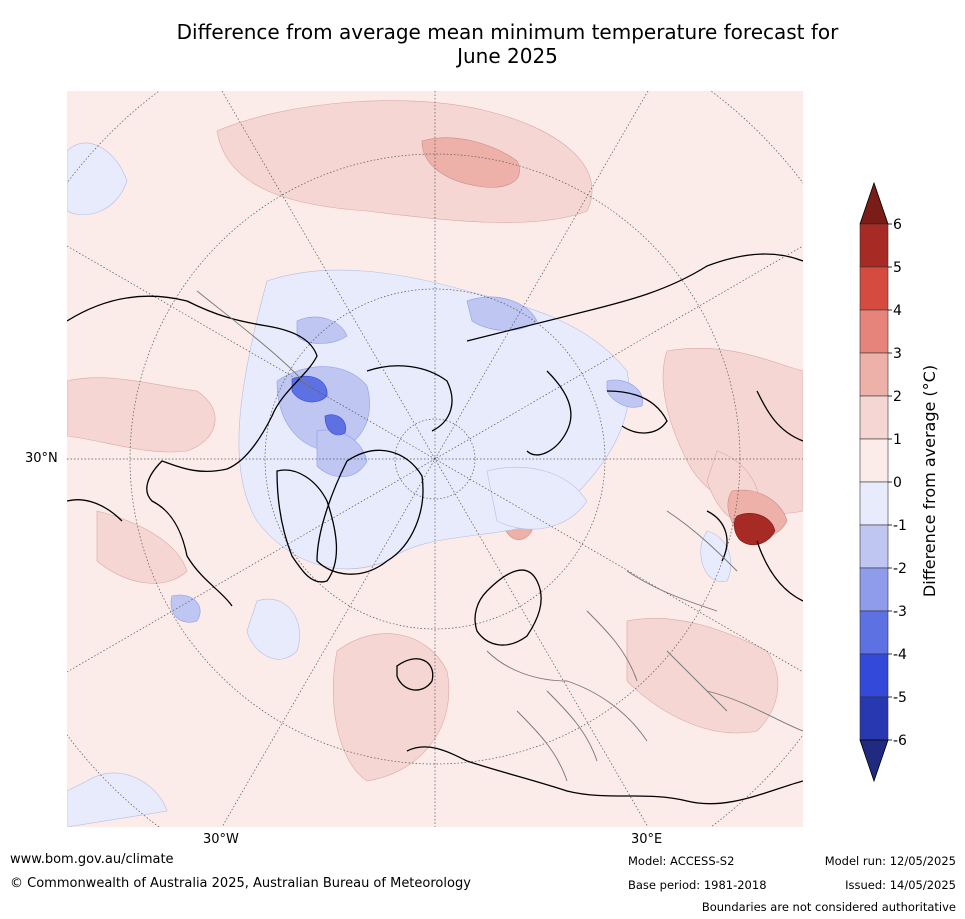 This screenshot has width=965, height=919. I want to click on base-period: Base period: 1981-2018, so click(697, 885).